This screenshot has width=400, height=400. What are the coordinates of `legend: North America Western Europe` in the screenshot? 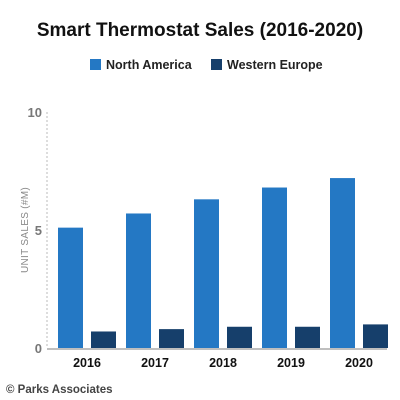 It's located at (206, 65).